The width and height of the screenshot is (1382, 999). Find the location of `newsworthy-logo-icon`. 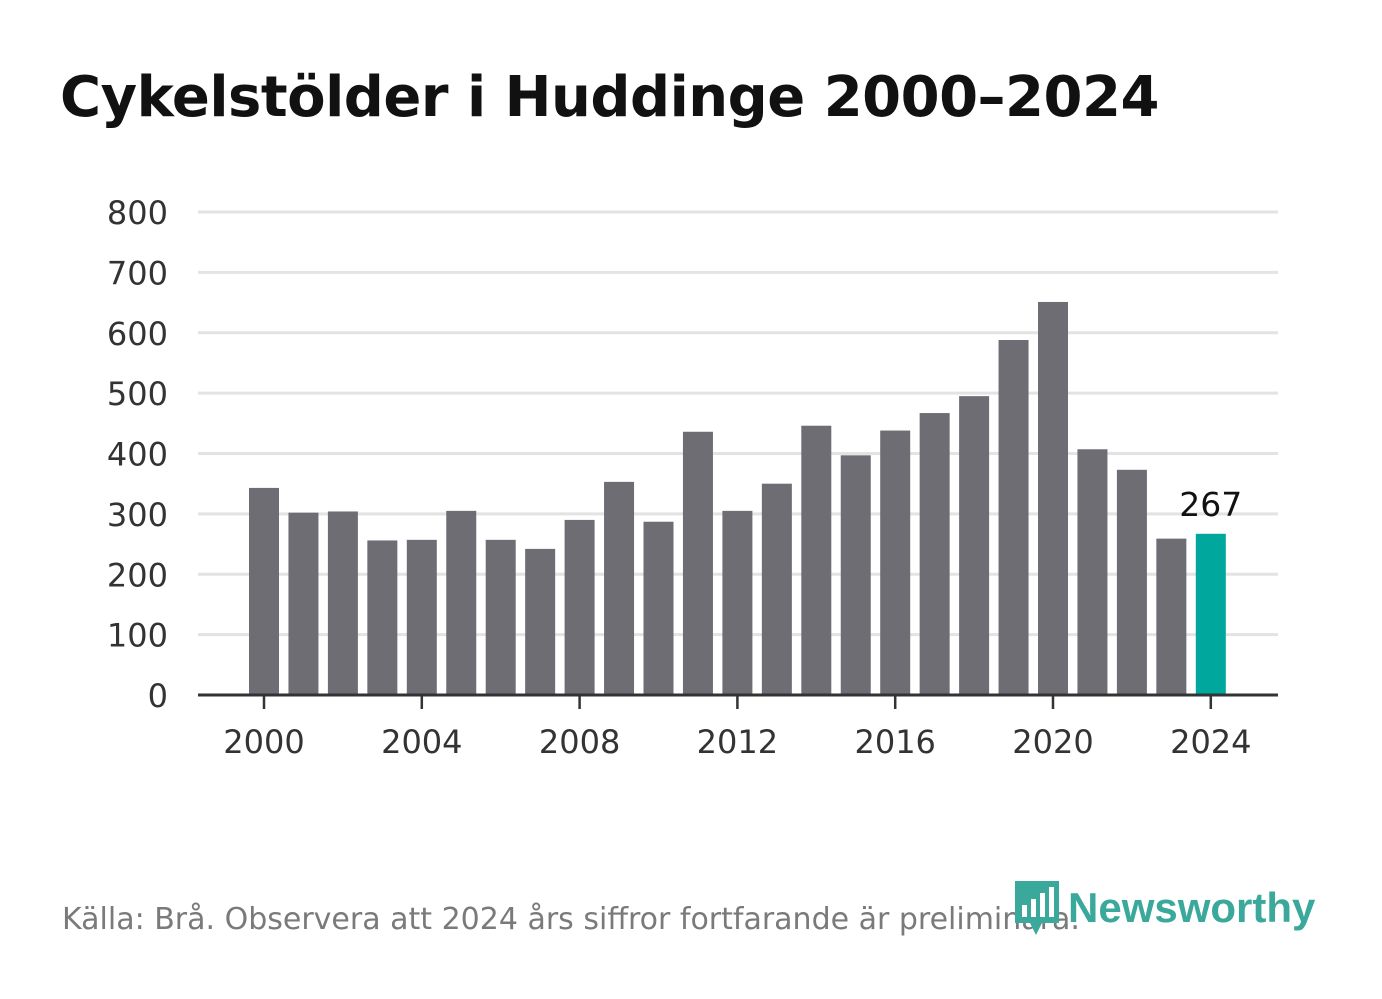

newsworthy-logo-icon is located at coordinates (1037, 908).